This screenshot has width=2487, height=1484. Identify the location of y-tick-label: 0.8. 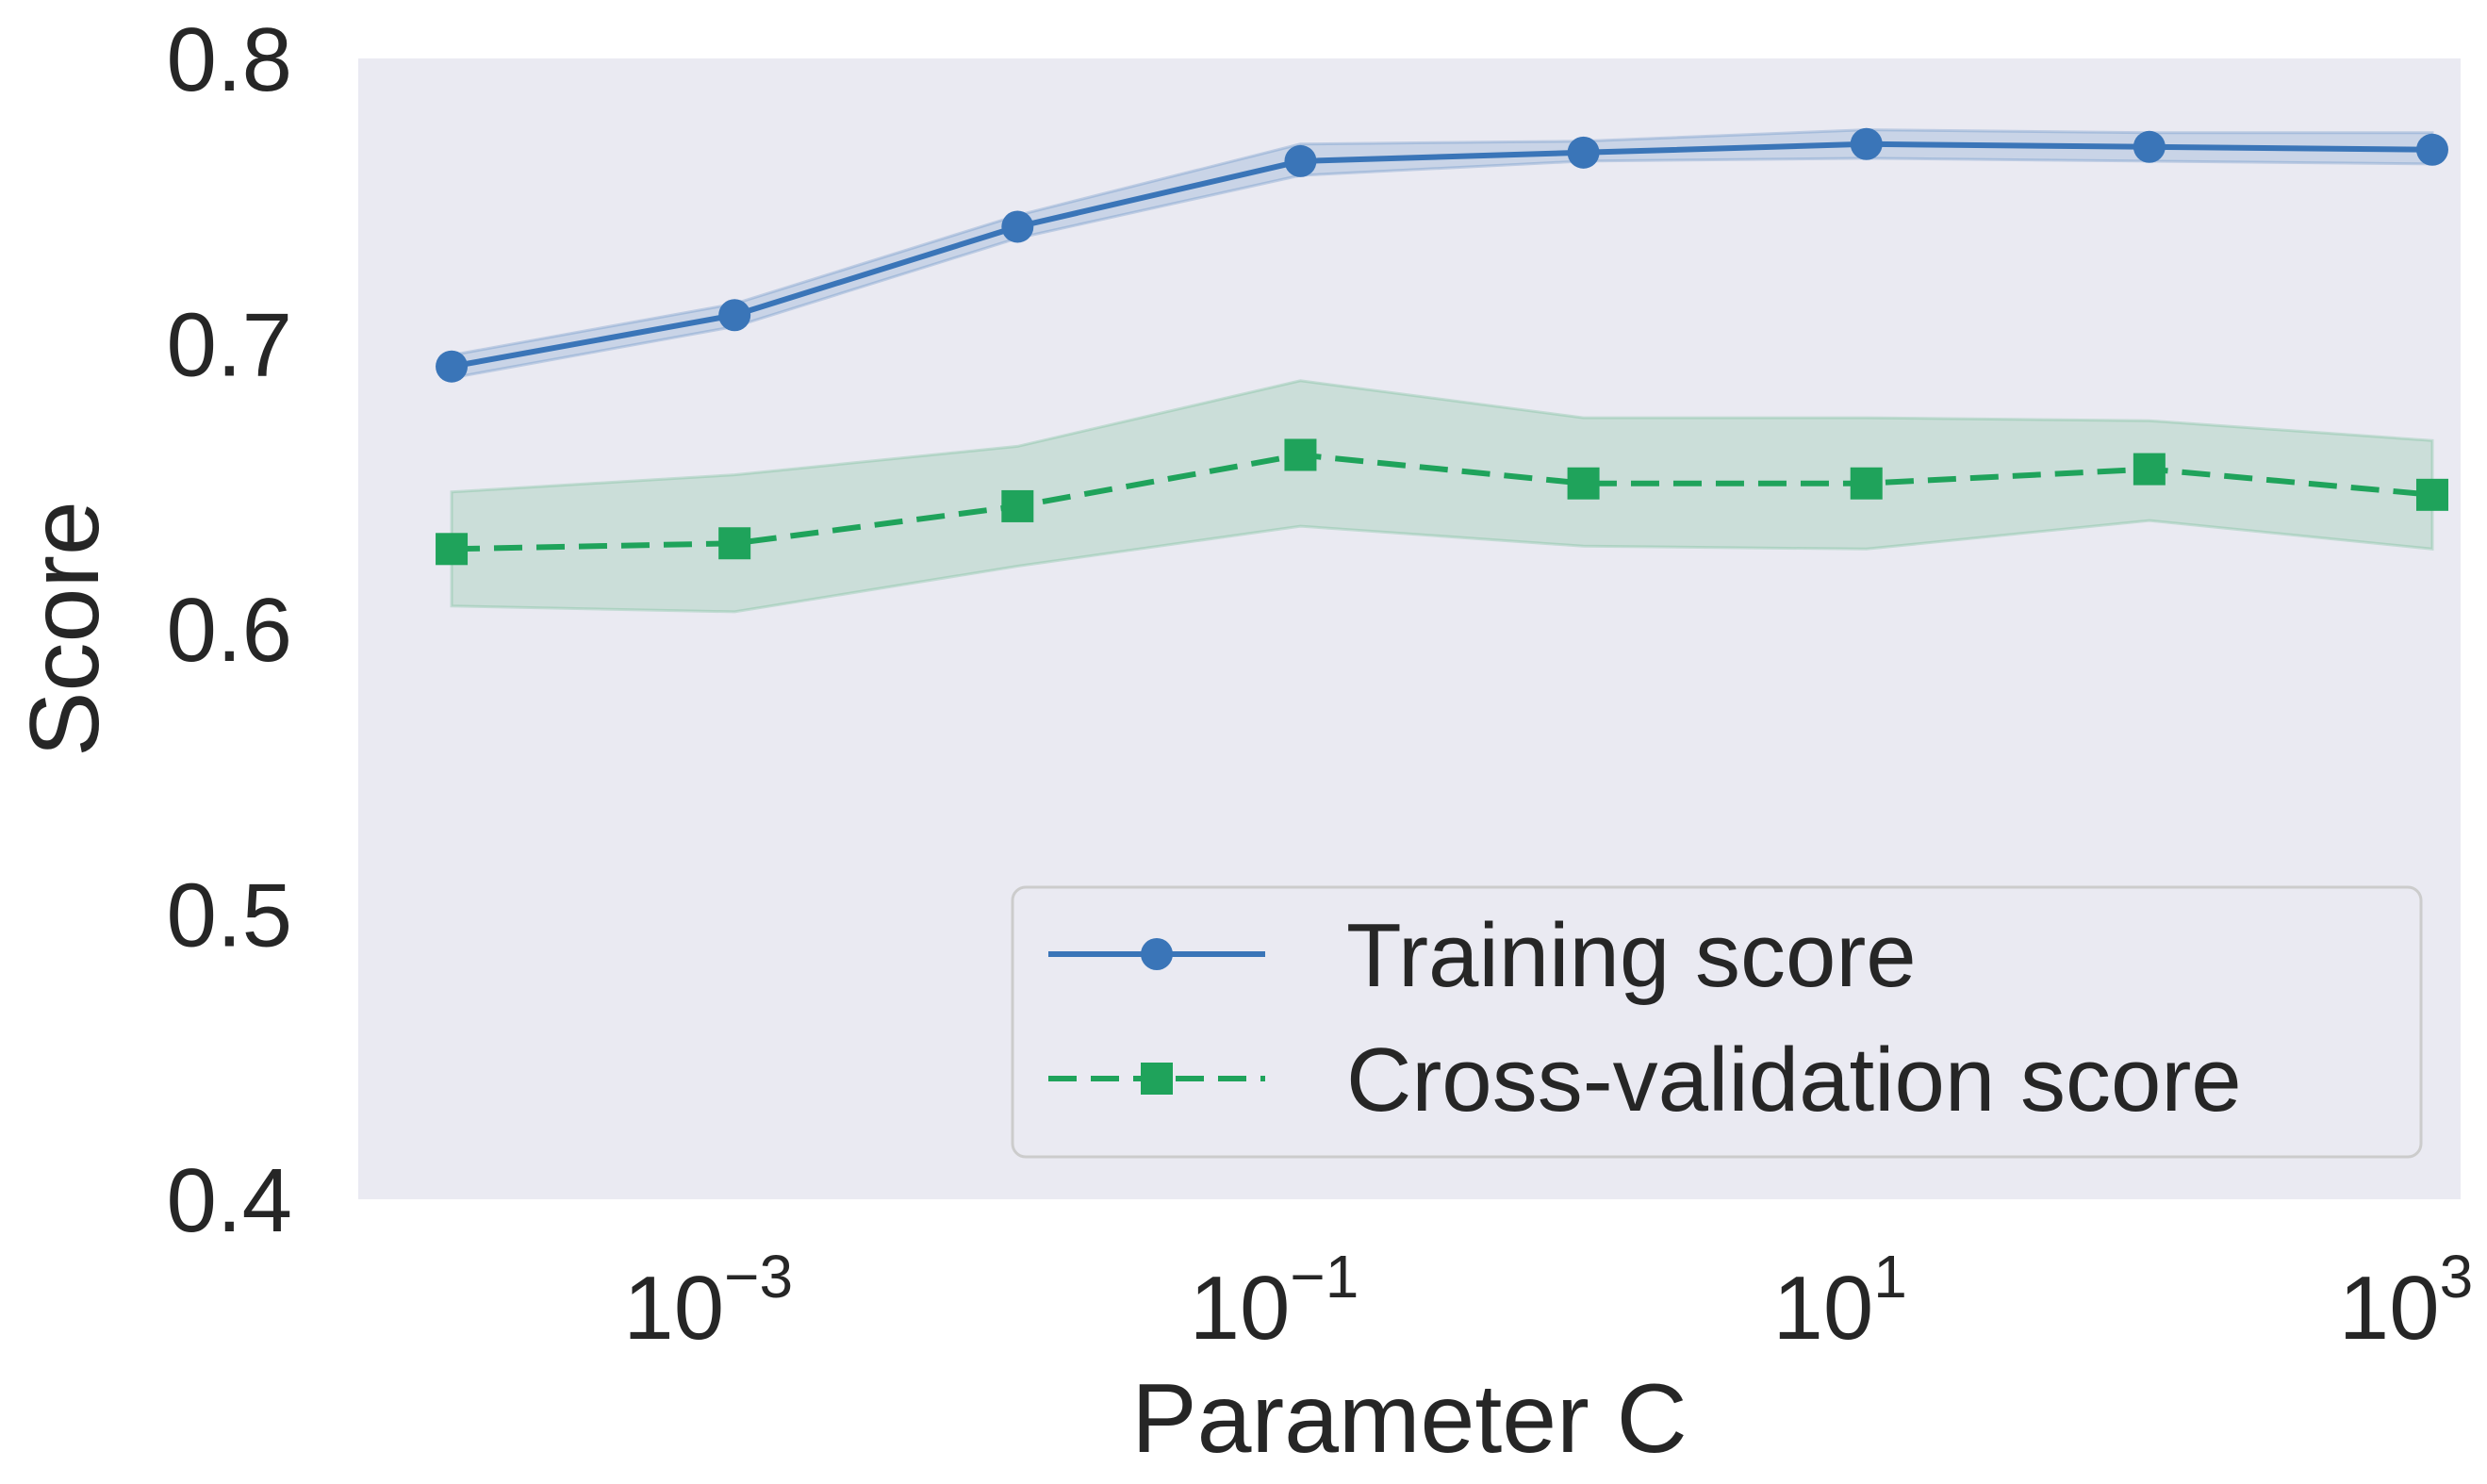
(229, 60).